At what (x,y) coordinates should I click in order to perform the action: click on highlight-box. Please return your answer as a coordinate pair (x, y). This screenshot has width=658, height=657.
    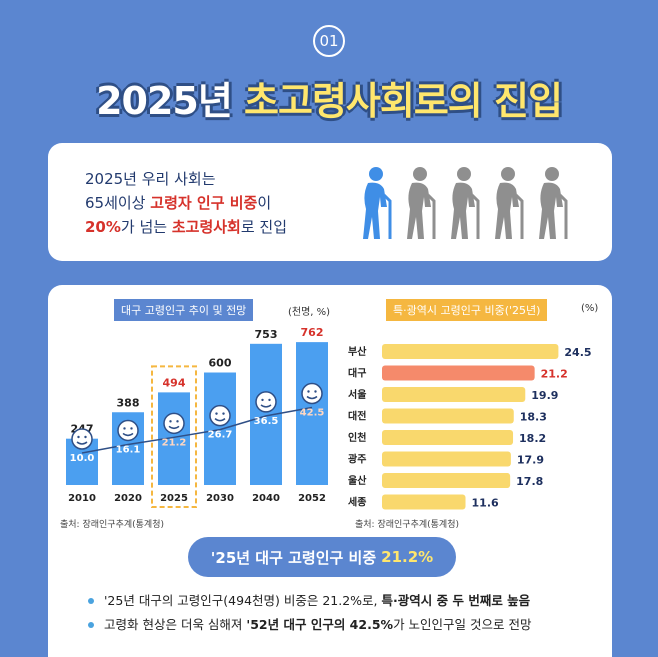
    Looking at the image, I should click on (174, 436).